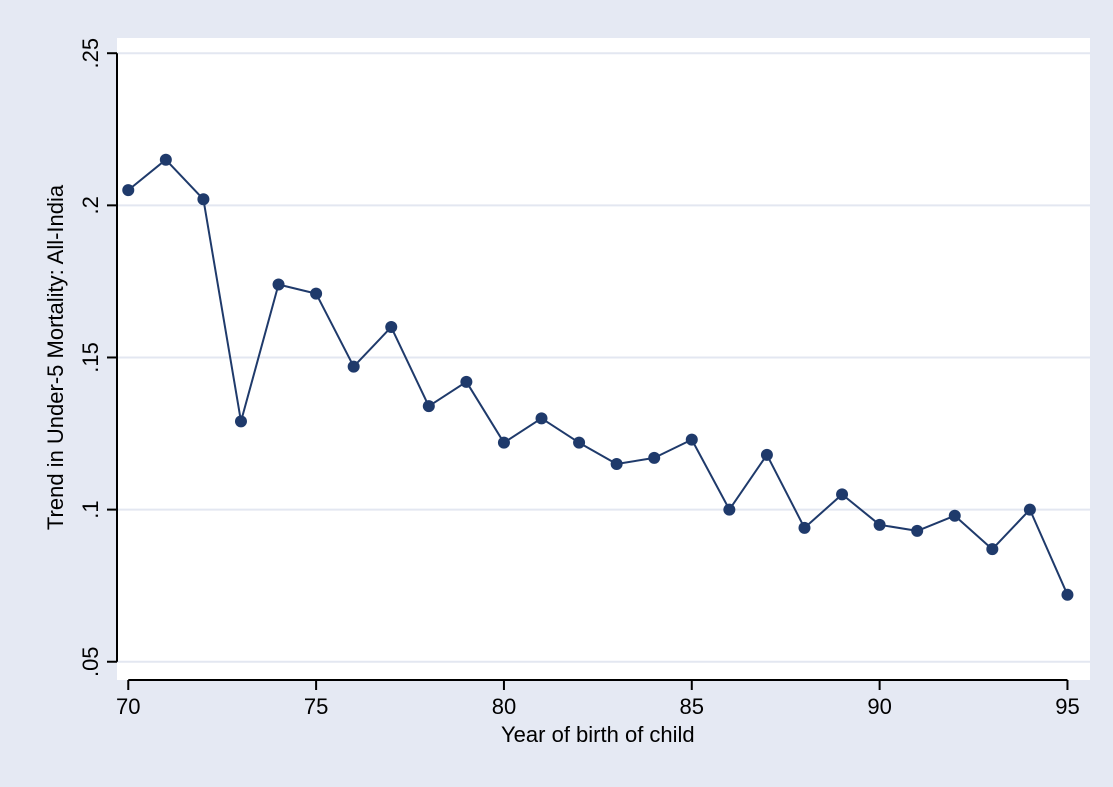  Describe the element at coordinates (90, 661) in the screenshot. I see `y-tick-label: .05` at that location.